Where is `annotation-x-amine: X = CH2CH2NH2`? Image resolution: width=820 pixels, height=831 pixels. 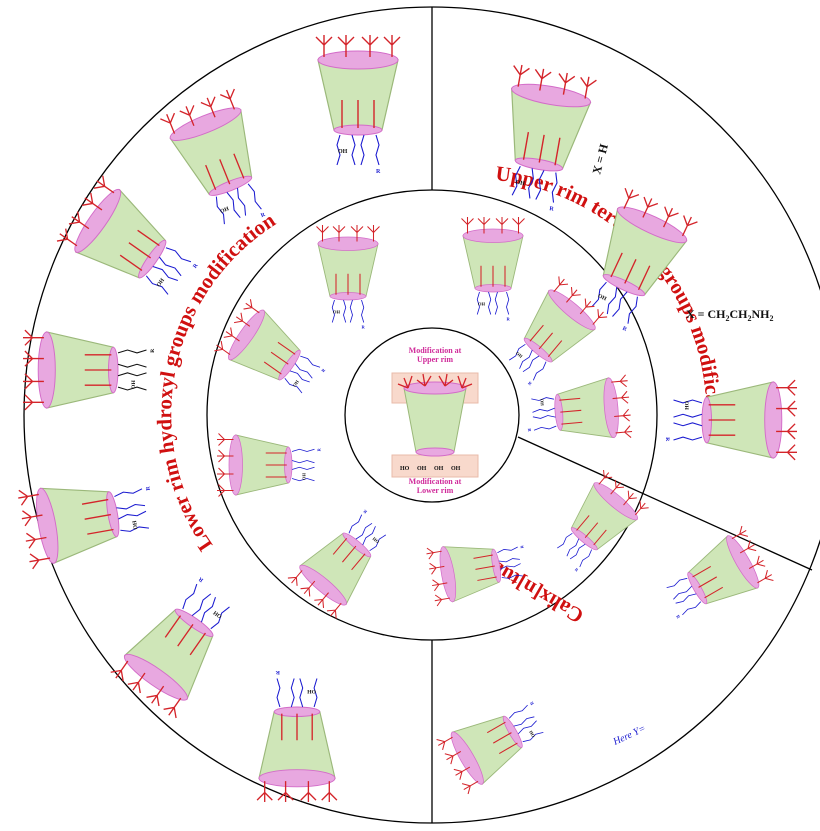 annotation-x-amine: X = CH2CH2NH2 is located at coordinates (730, 315).